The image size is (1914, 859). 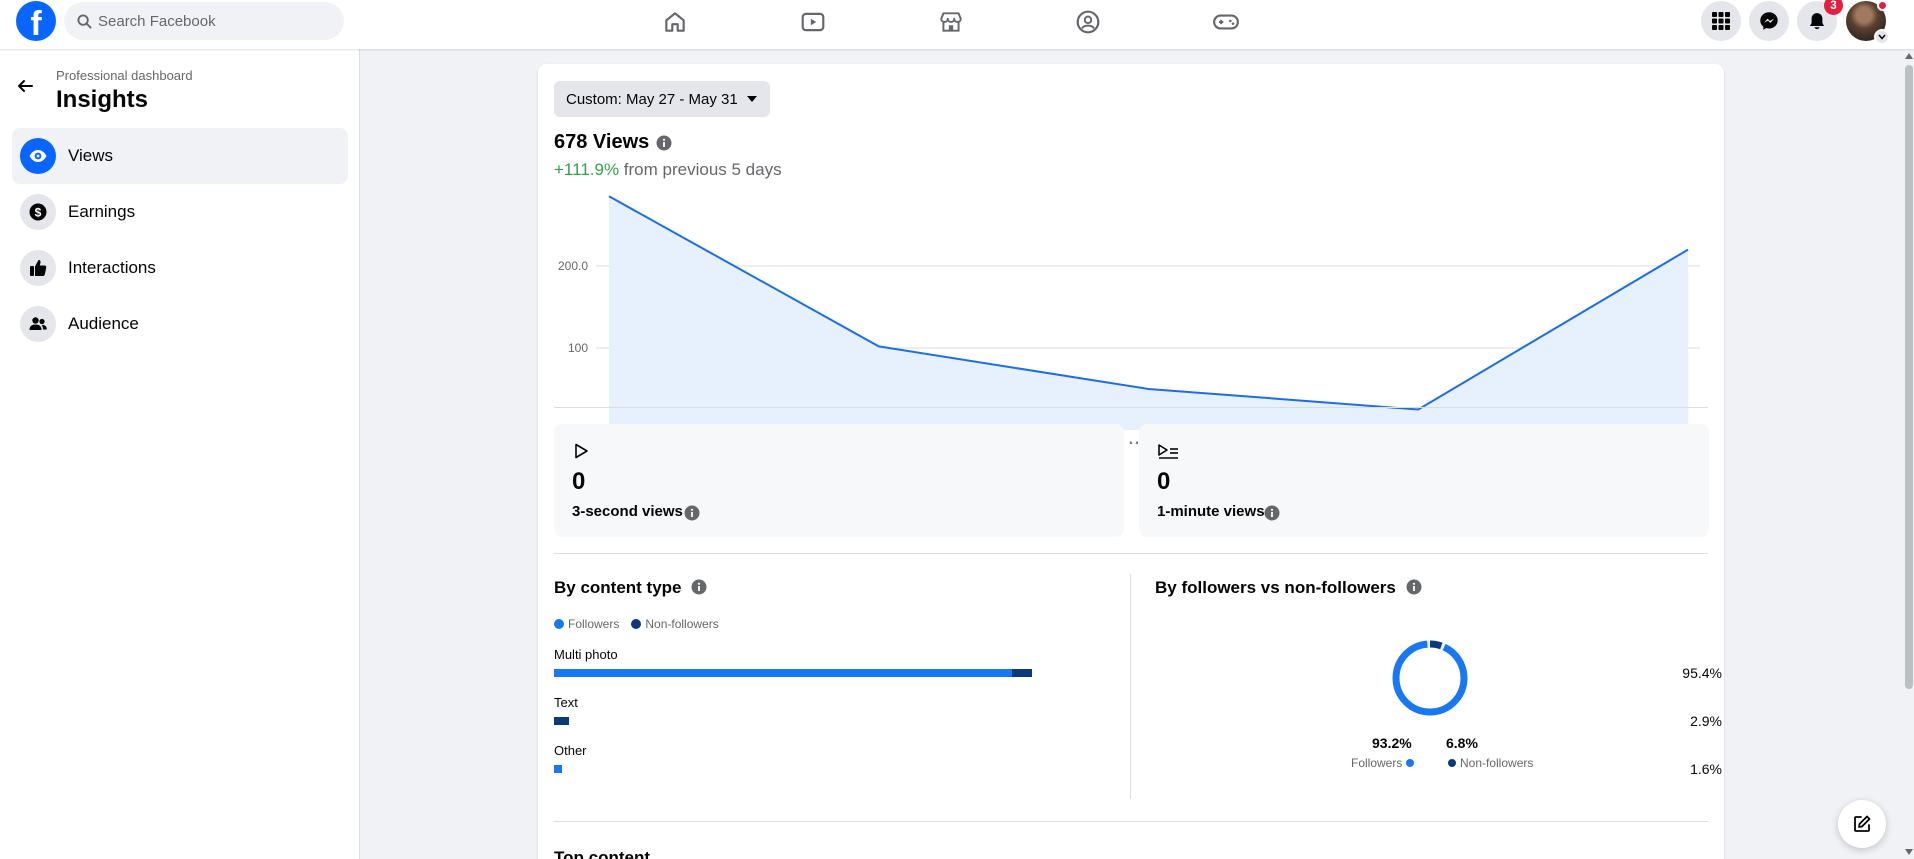 I want to click on views-change: +111.9% from previous 5 days, so click(x=668, y=170).